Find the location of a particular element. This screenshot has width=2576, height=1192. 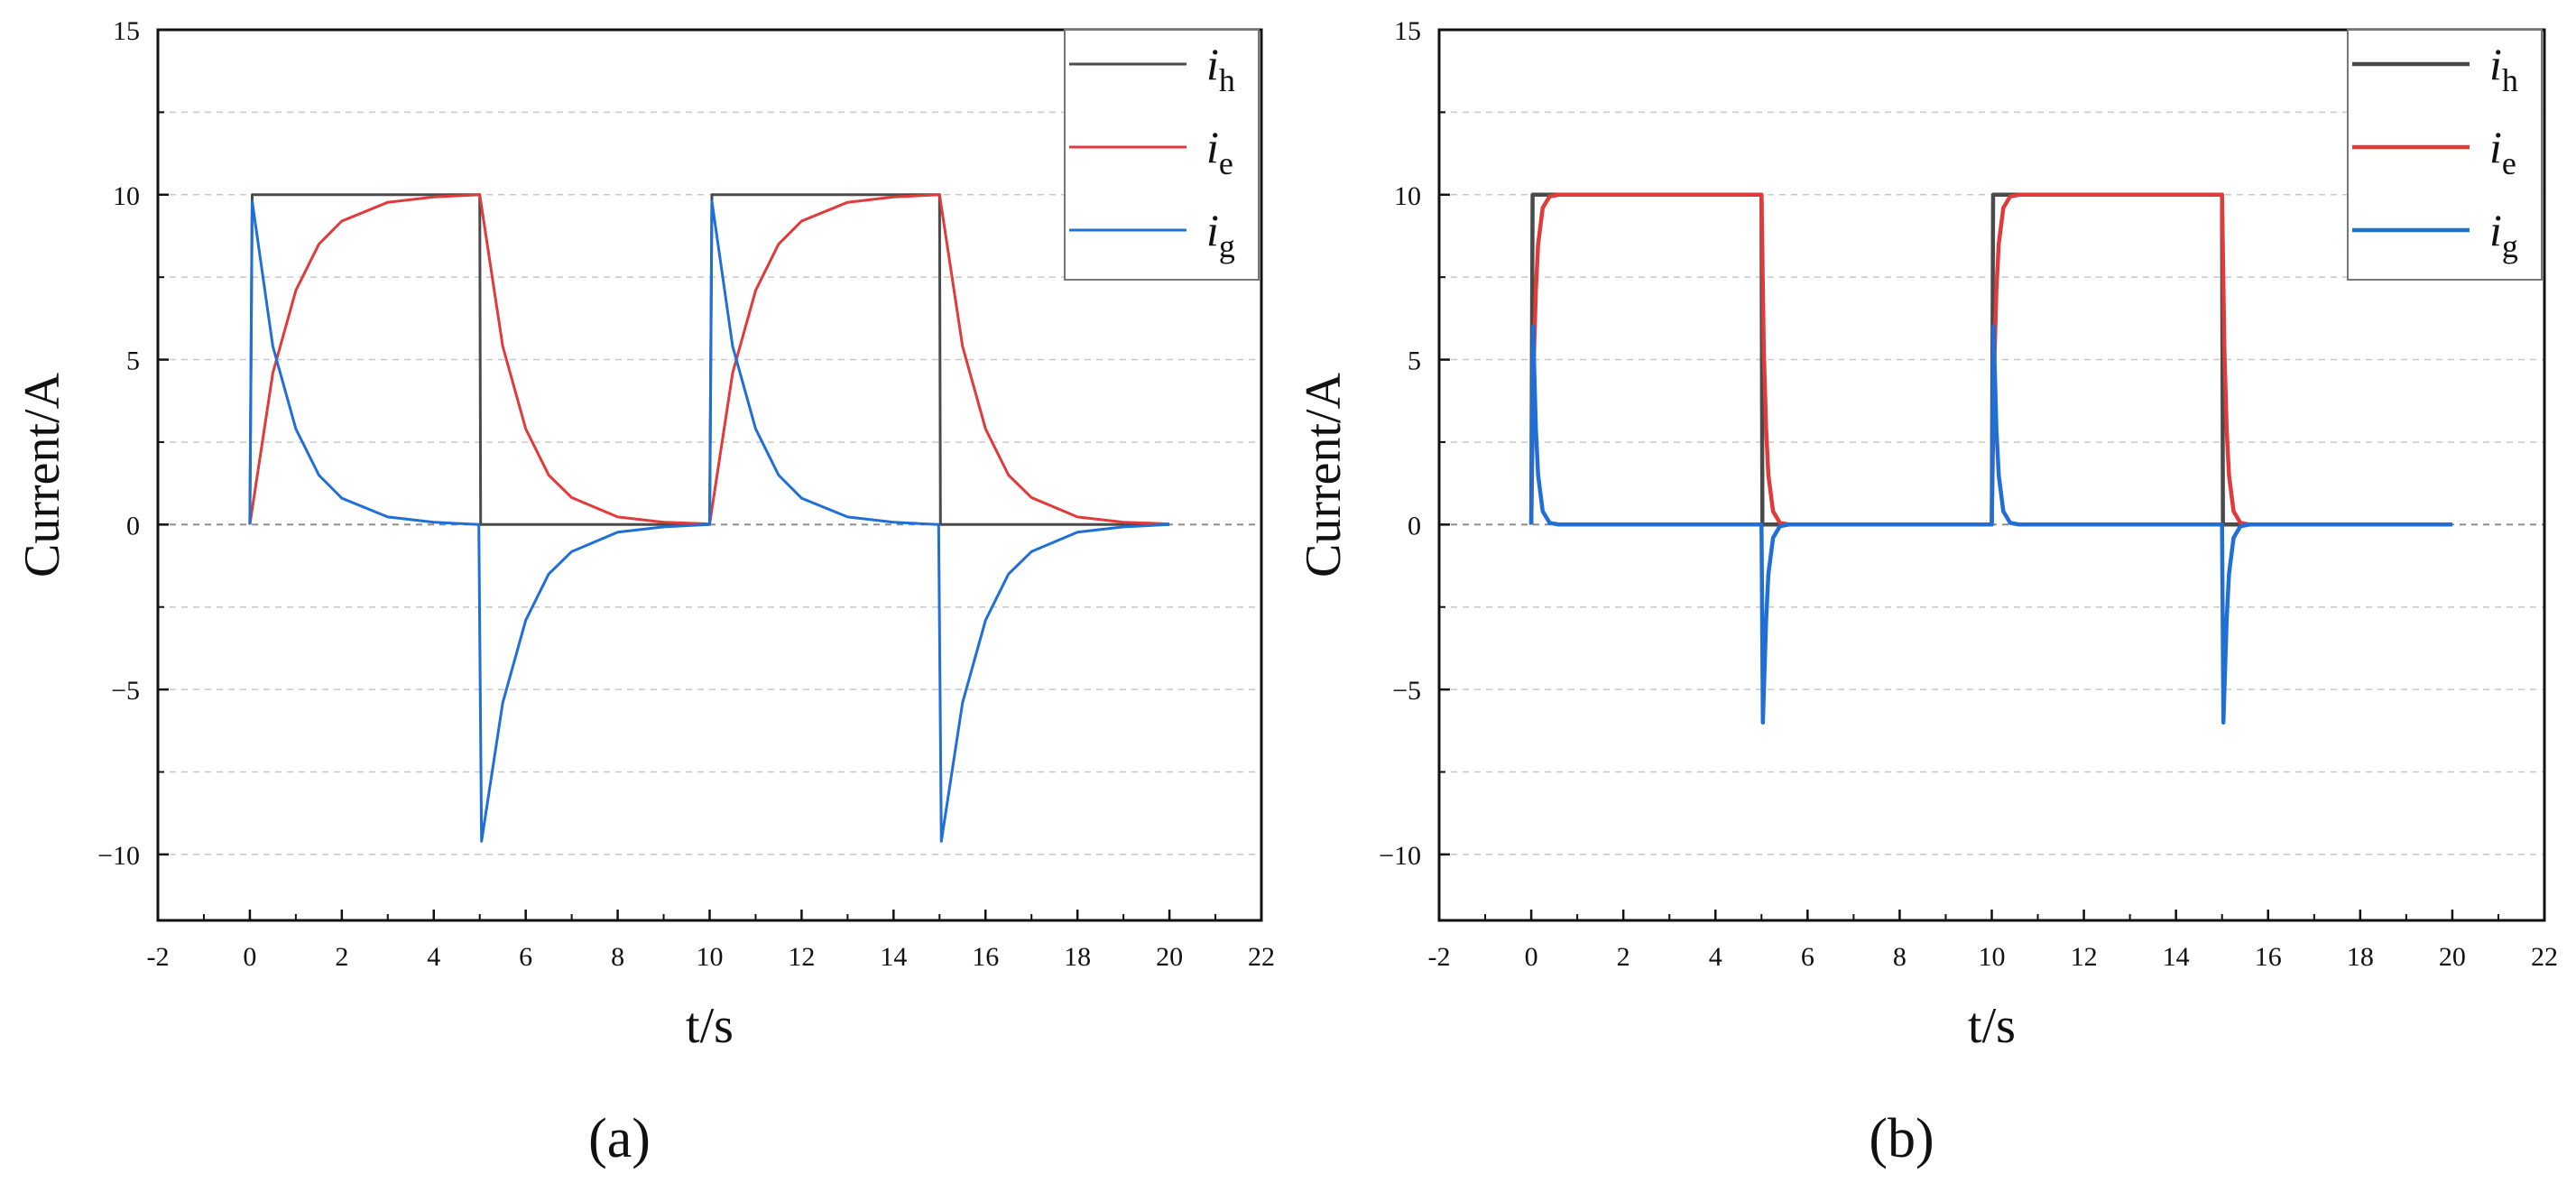

panel-label: (a) is located at coordinates (619, 1138).